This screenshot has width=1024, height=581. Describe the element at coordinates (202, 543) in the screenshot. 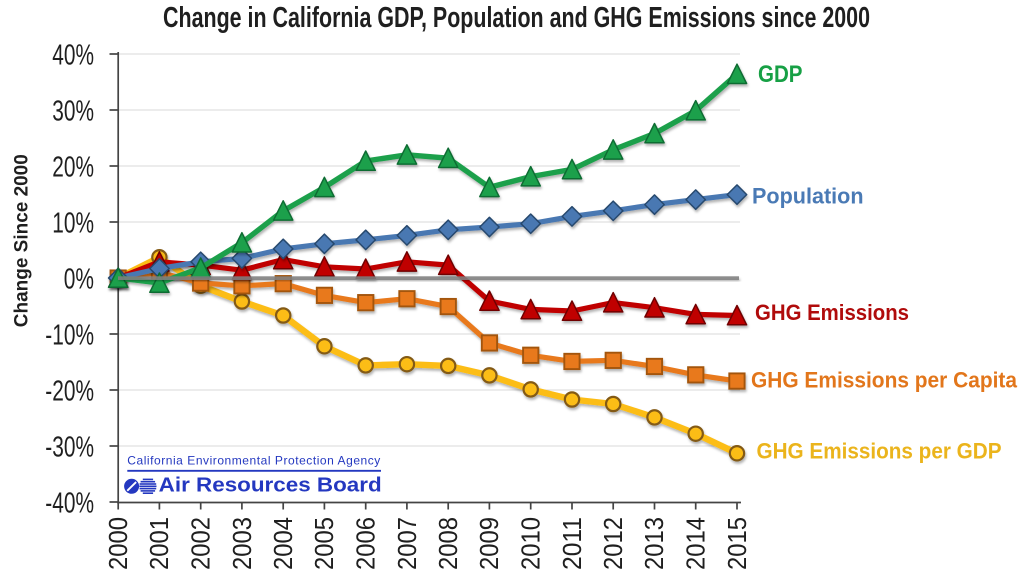

I see `svg-text: 2002` at that location.